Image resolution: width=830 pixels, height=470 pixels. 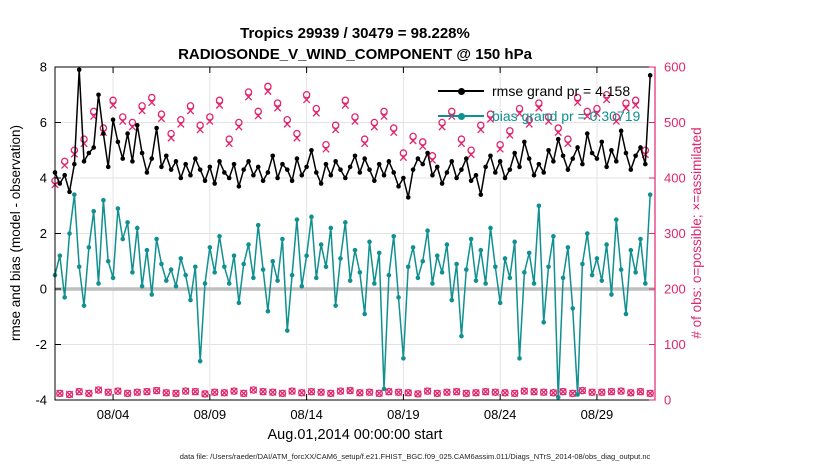 I want to click on figure-title: Tropics 29939 / 30479 = 98.228%, so click(x=355, y=33).